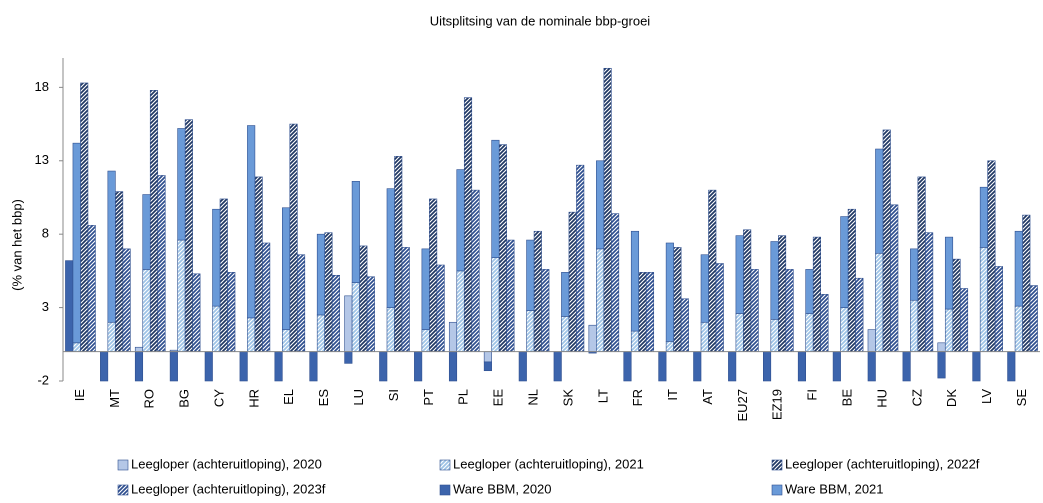 This screenshot has width=1043, height=503. Describe the element at coordinates (393, 395) in the screenshot. I see `x-tick-label: SI` at that location.